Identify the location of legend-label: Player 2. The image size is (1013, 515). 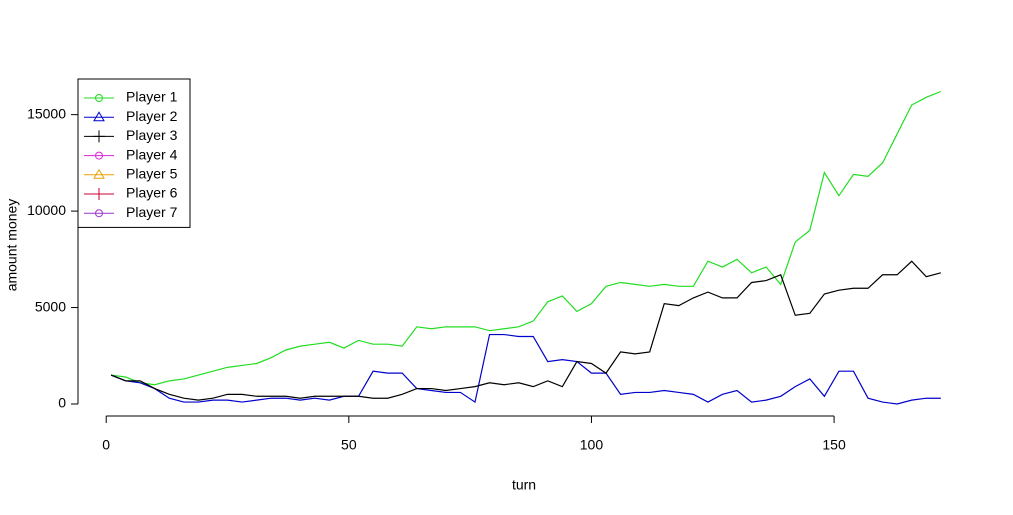
(152, 116).